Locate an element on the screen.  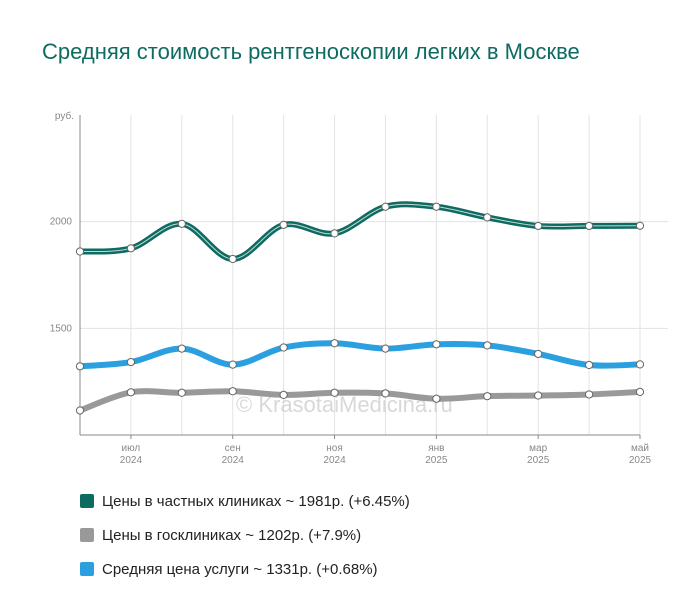
y-tick-label: 2000 is located at coordinates (61, 222).